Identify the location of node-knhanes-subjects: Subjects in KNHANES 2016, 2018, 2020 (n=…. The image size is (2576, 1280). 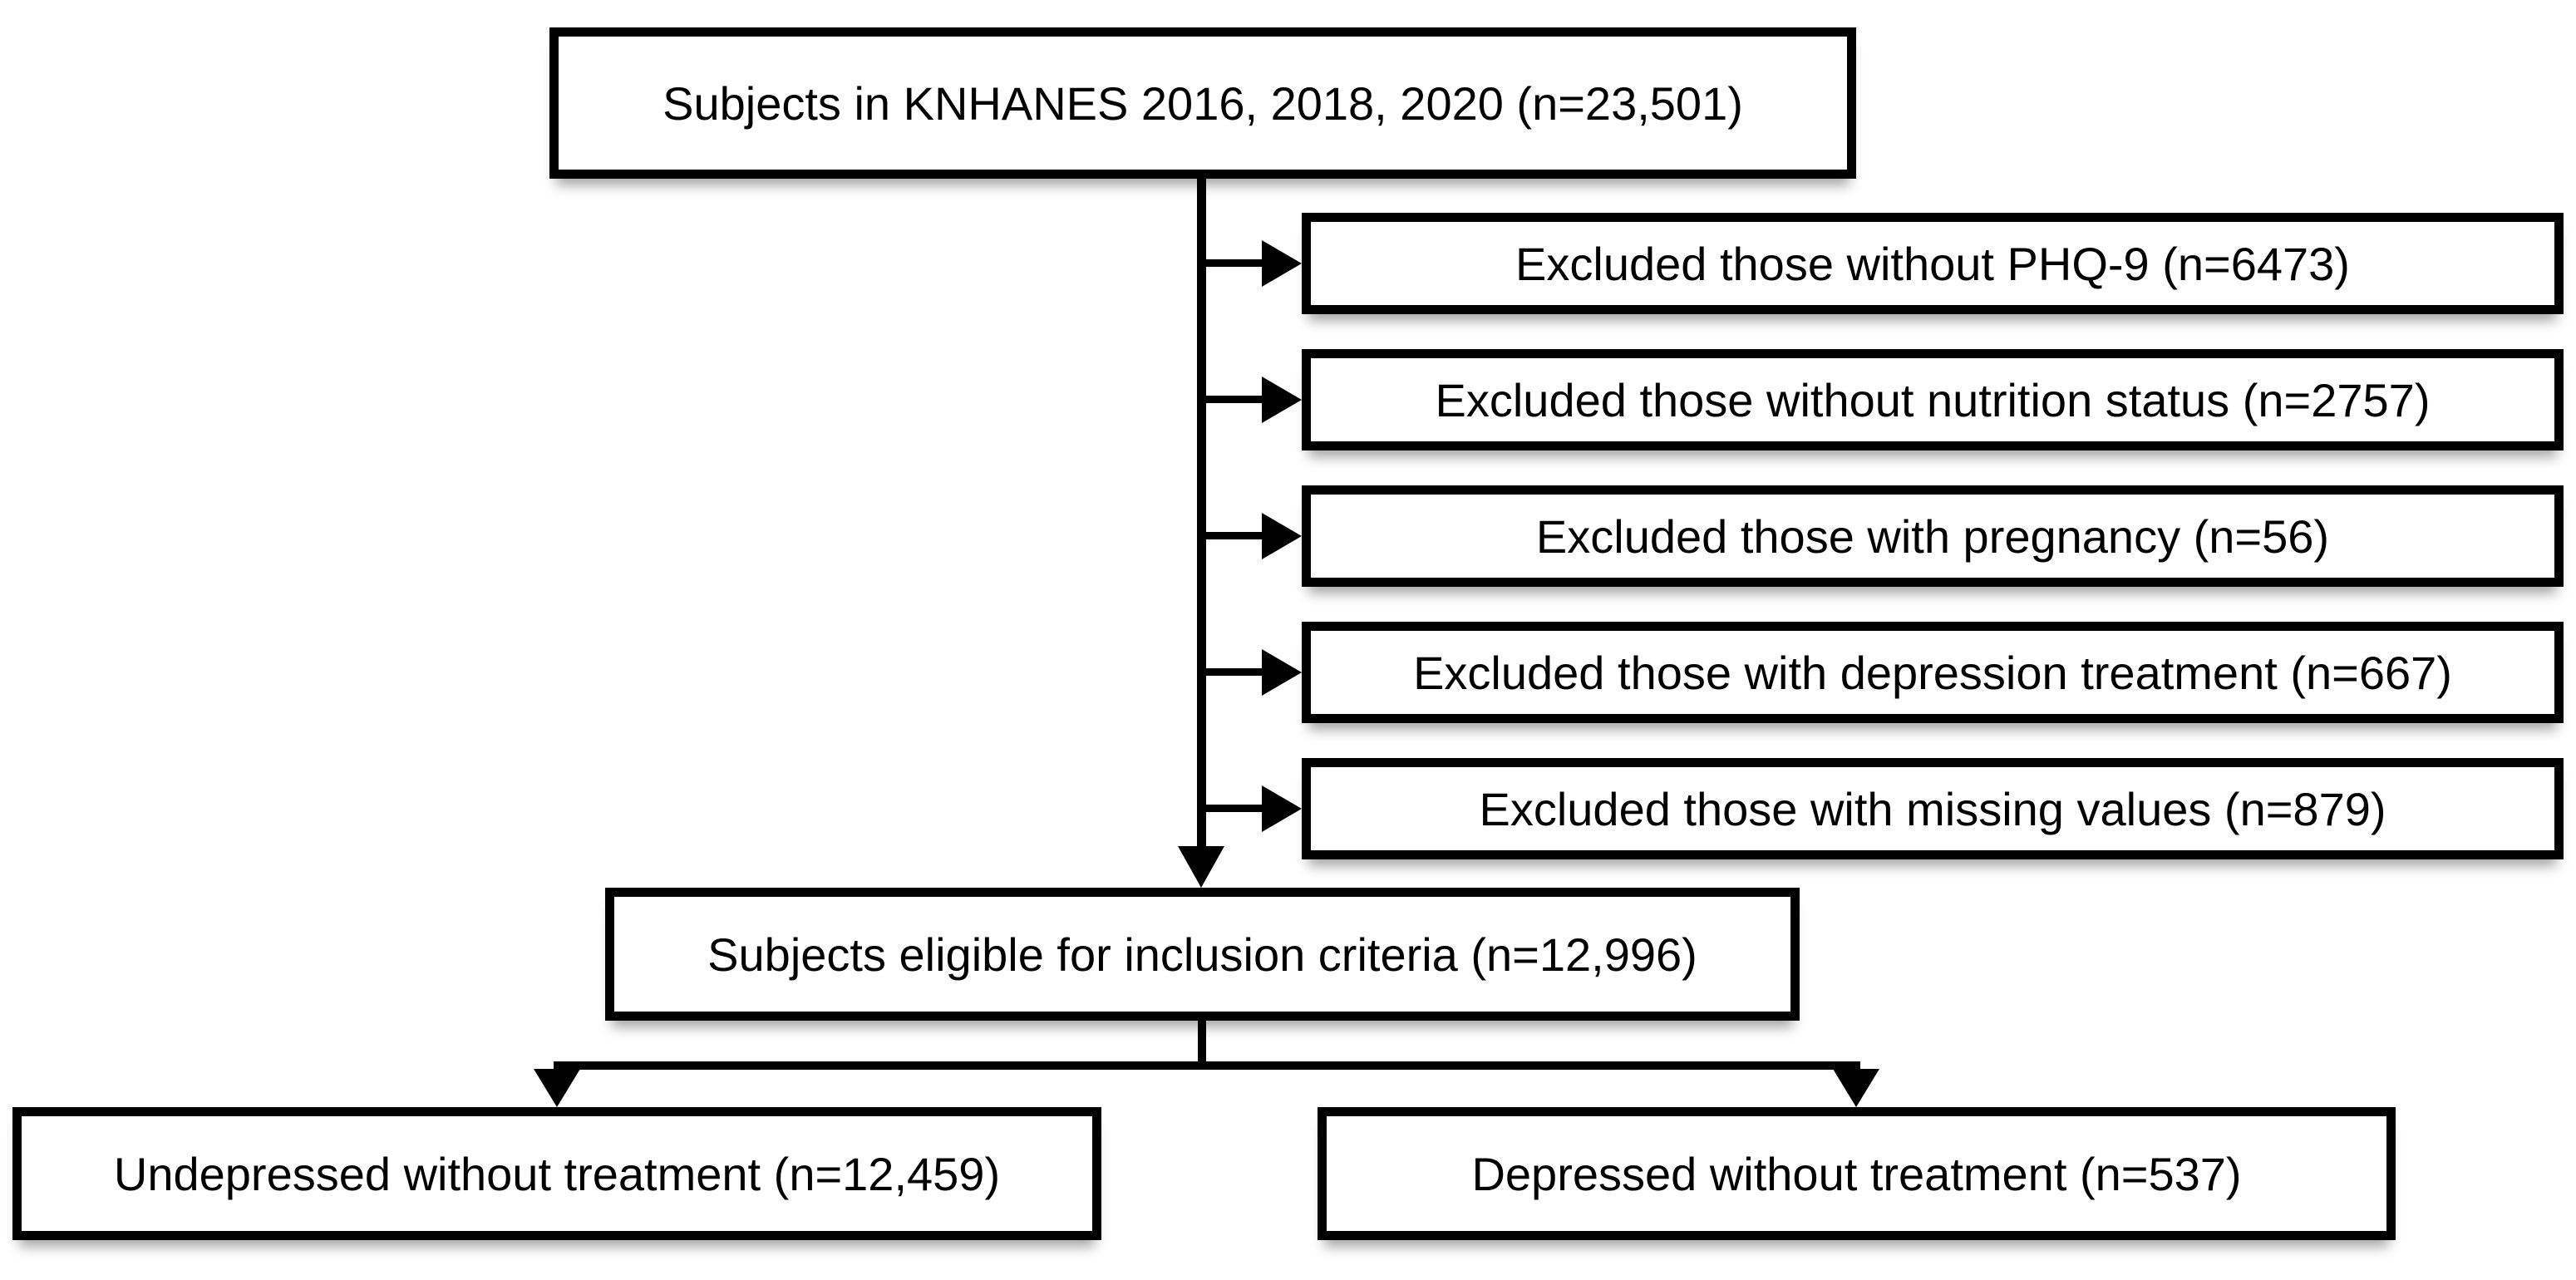
(1202, 103).